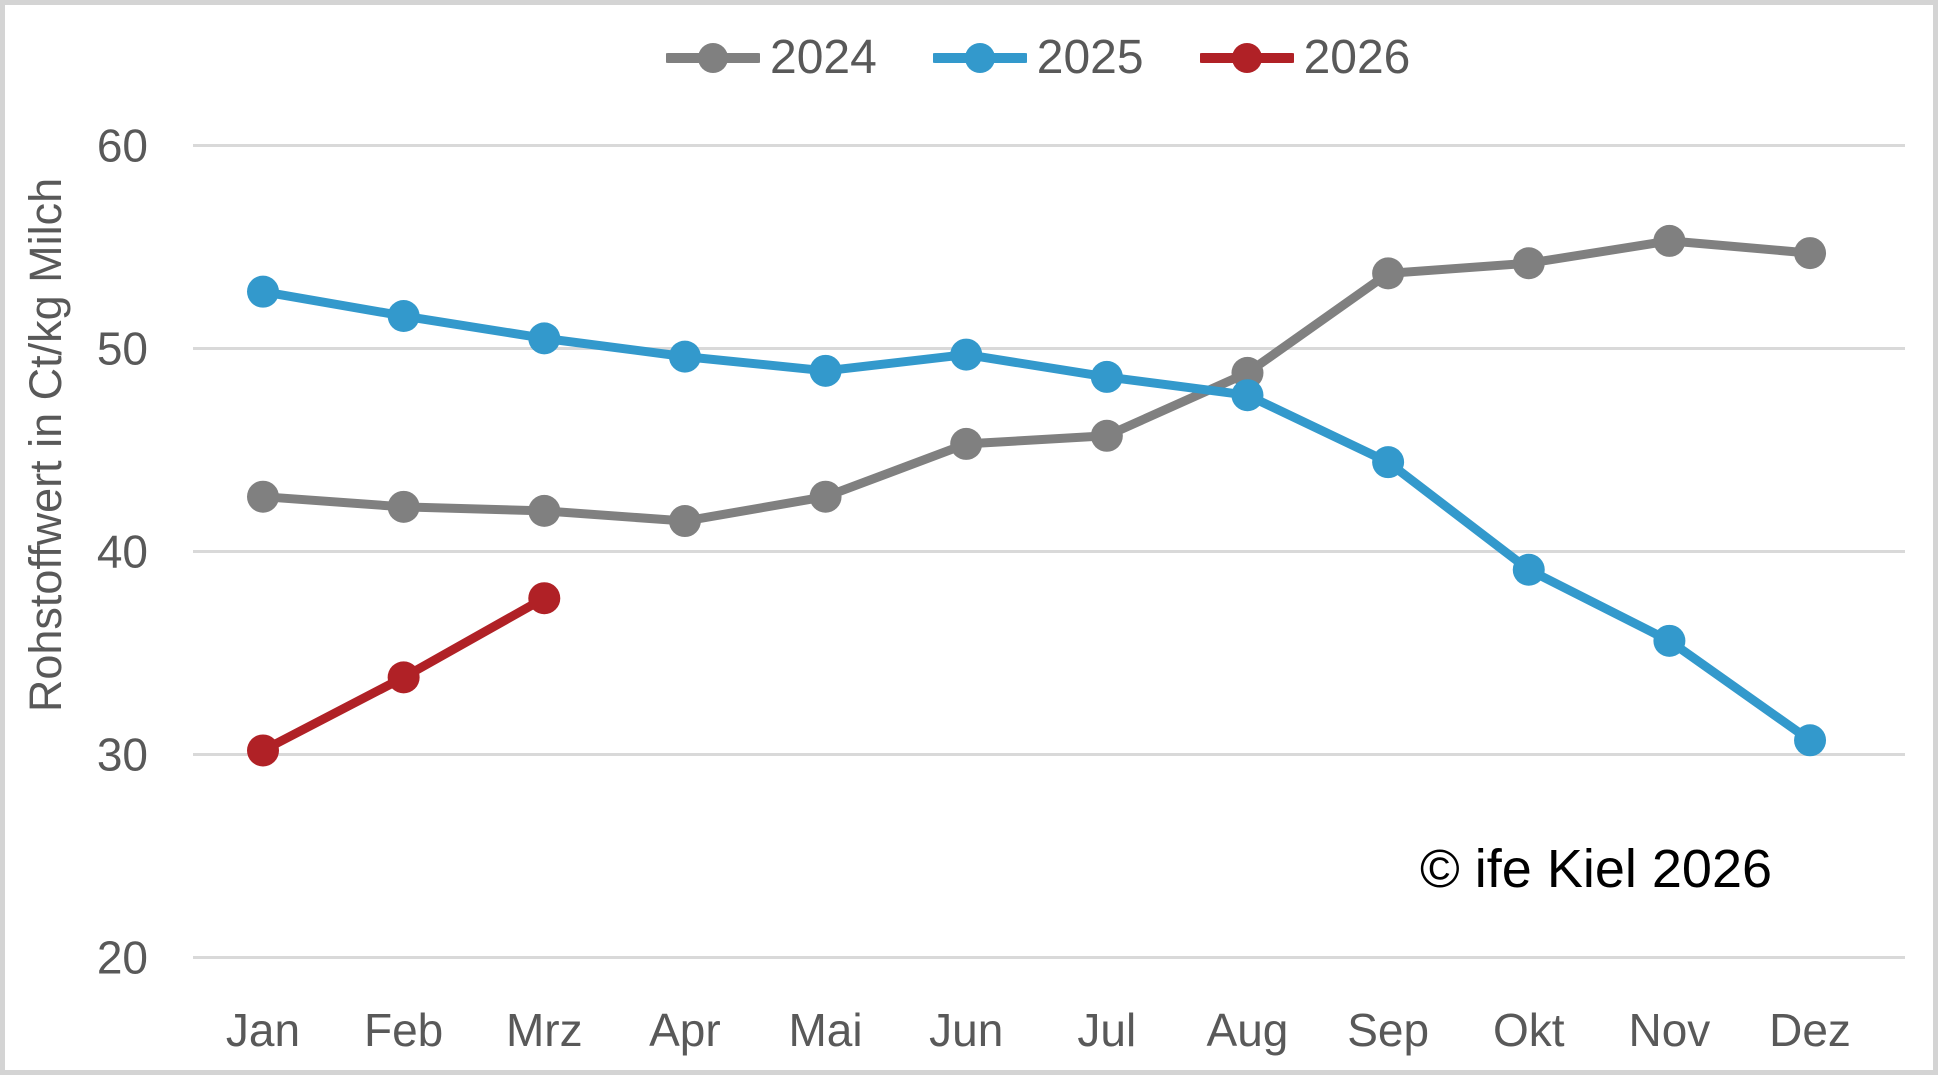  What do you see at coordinates (1388, 1030) in the screenshot?
I see `x-tick-label: Sep` at bounding box center [1388, 1030].